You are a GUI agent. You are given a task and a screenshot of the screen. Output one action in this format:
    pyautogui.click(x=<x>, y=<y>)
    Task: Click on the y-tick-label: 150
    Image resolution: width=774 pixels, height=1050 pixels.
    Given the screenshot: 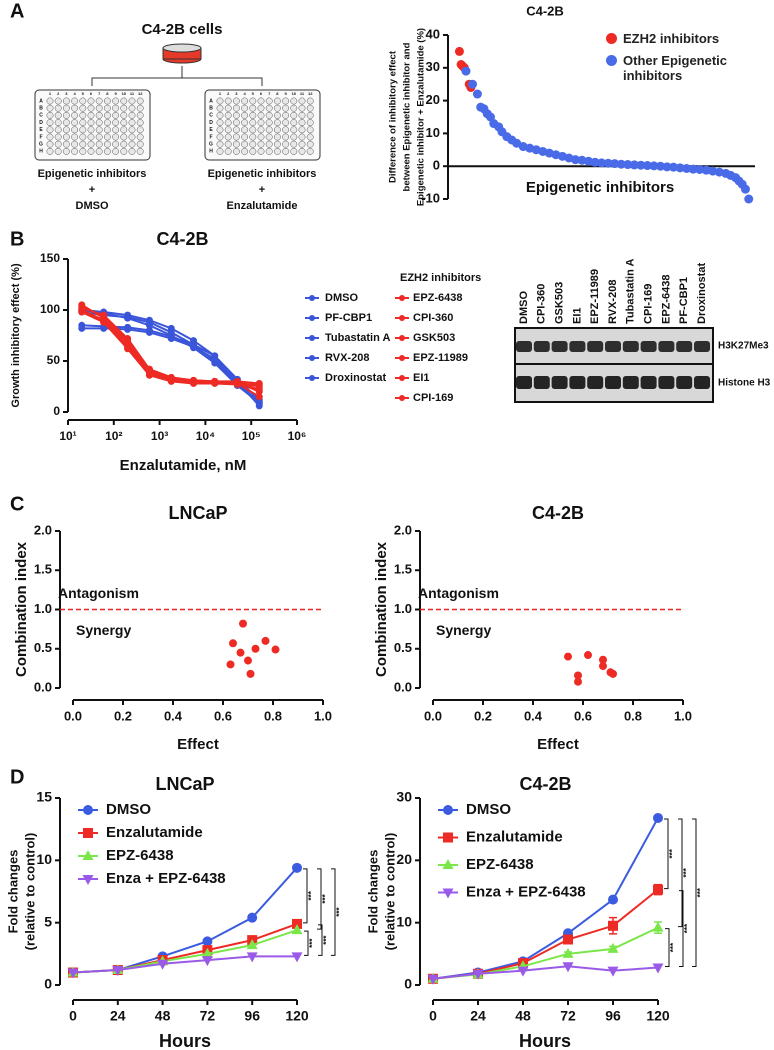 What is the action you would take?
    pyautogui.click(x=50, y=258)
    